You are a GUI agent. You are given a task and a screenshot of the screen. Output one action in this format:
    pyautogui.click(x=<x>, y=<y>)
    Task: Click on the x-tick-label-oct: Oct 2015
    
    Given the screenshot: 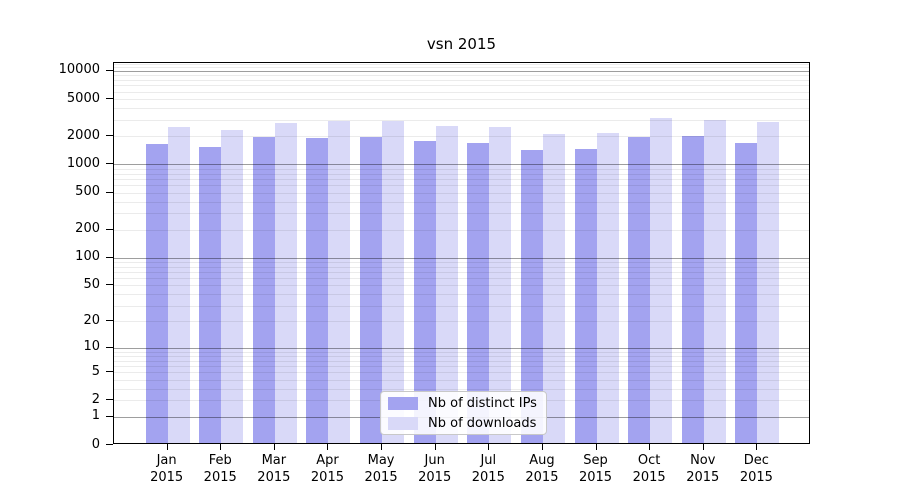 What is the action you would take?
    pyautogui.click(x=649, y=469)
    